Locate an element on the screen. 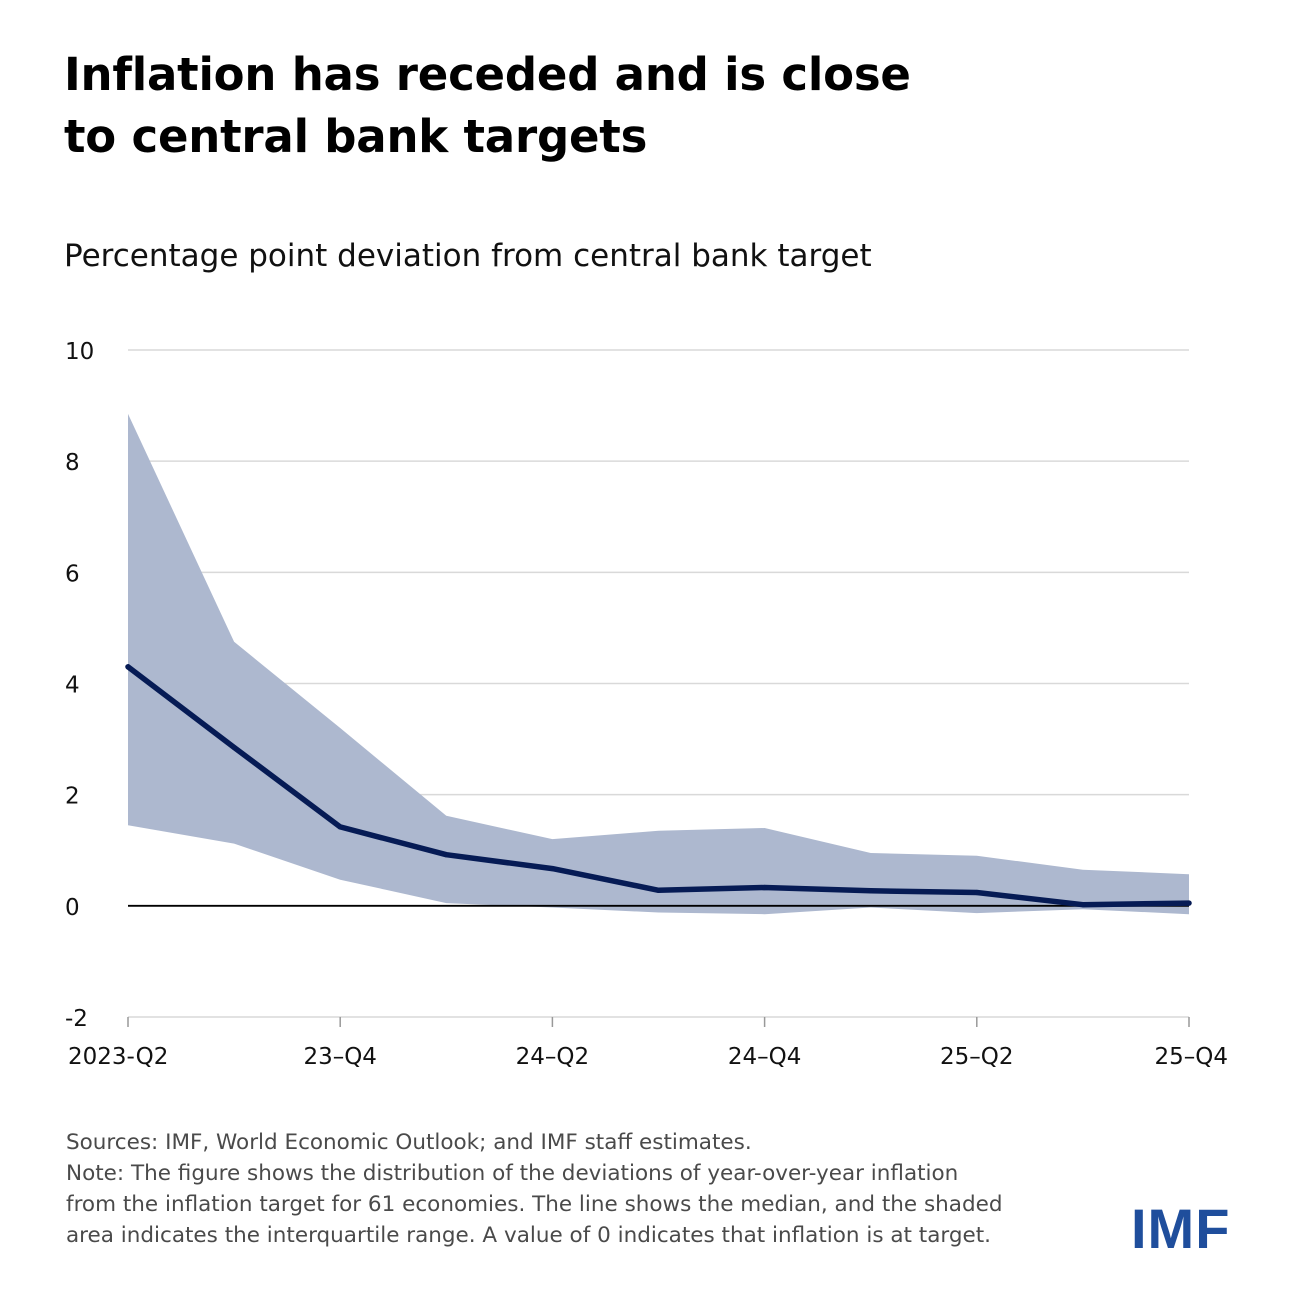 The image size is (1300, 1300). chart-title-line-2: to central bank targets is located at coordinates (356, 136).